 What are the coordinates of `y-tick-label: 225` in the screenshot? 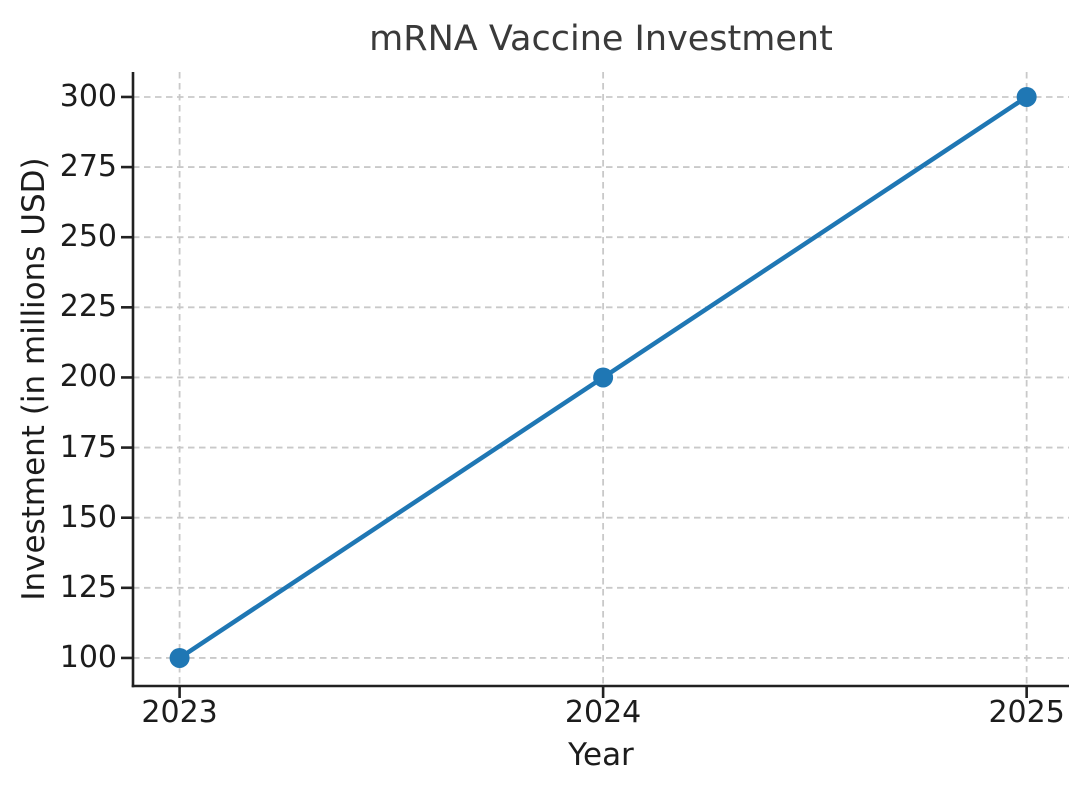 It's located at (88, 307).